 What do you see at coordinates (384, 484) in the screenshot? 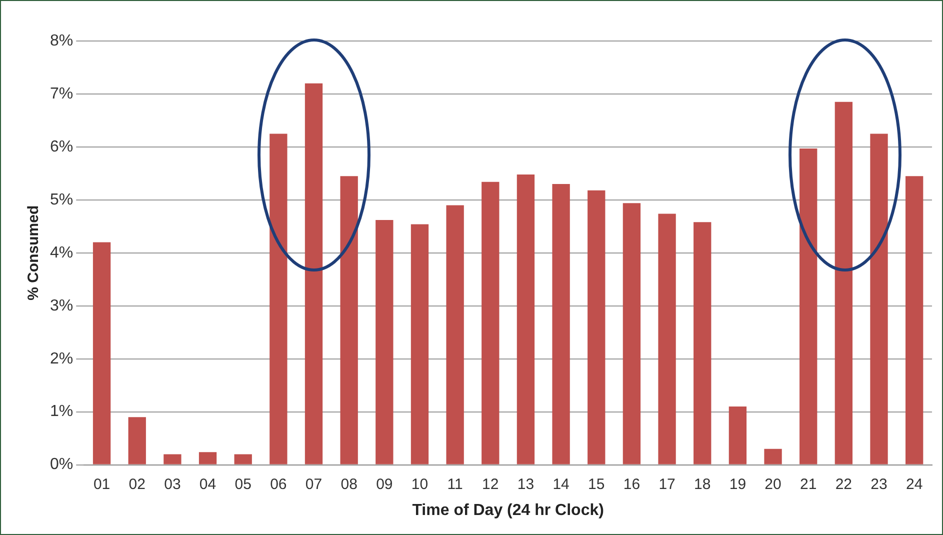
I see `x-tick-label: 09` at bounding box center [384, 484].